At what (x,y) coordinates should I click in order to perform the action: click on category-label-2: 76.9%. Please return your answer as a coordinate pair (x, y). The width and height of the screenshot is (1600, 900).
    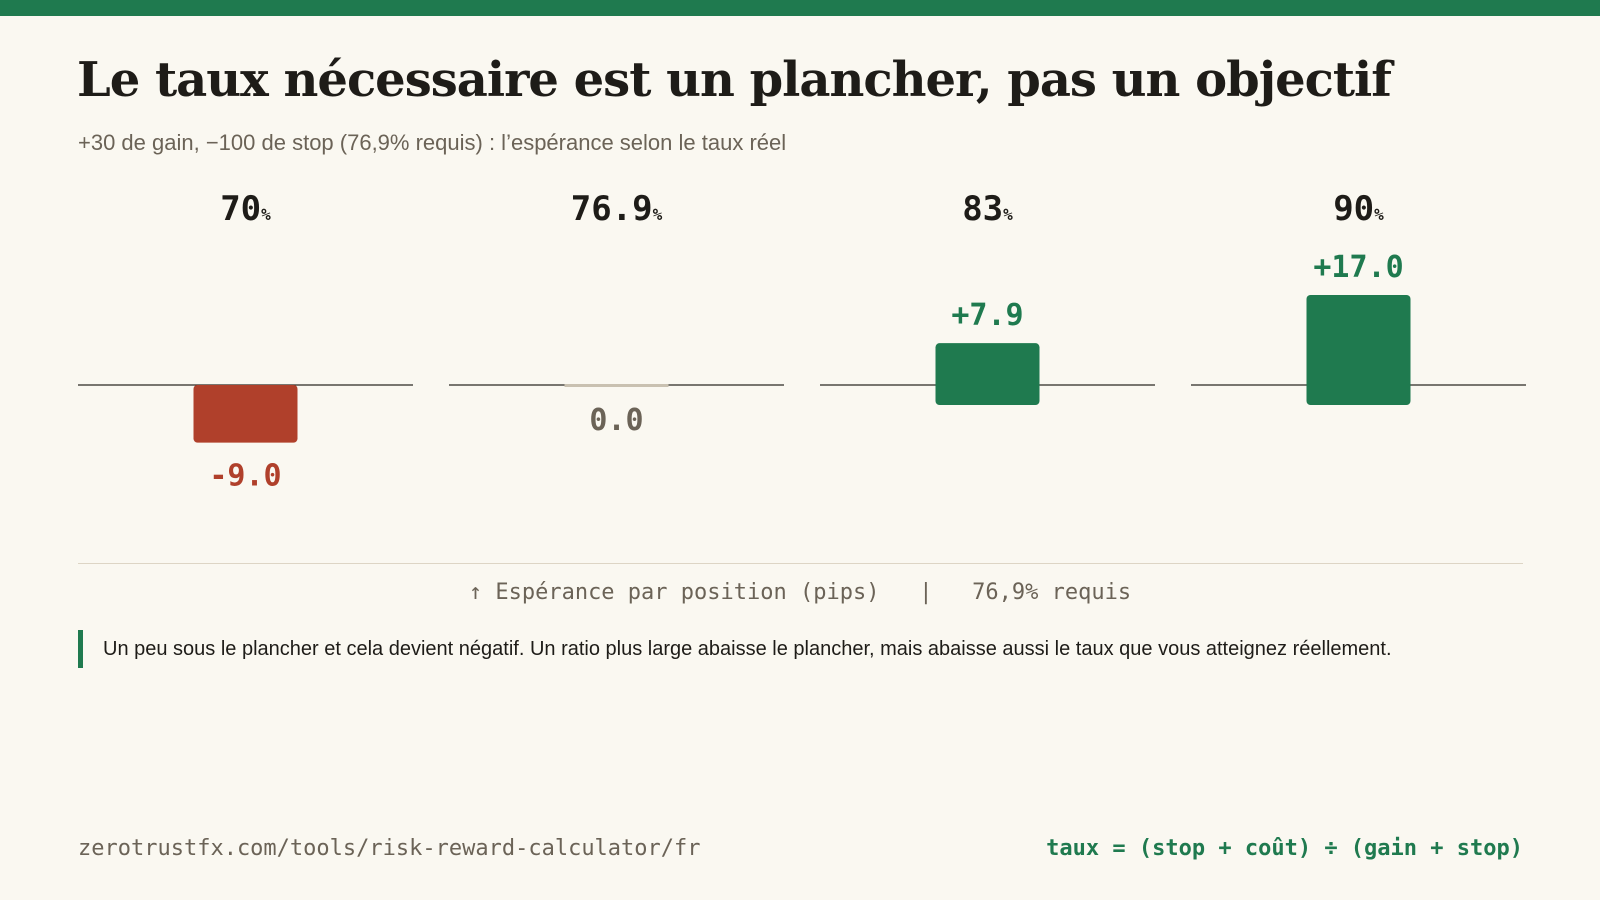
    Looking at the image, I should click on (617, 209).